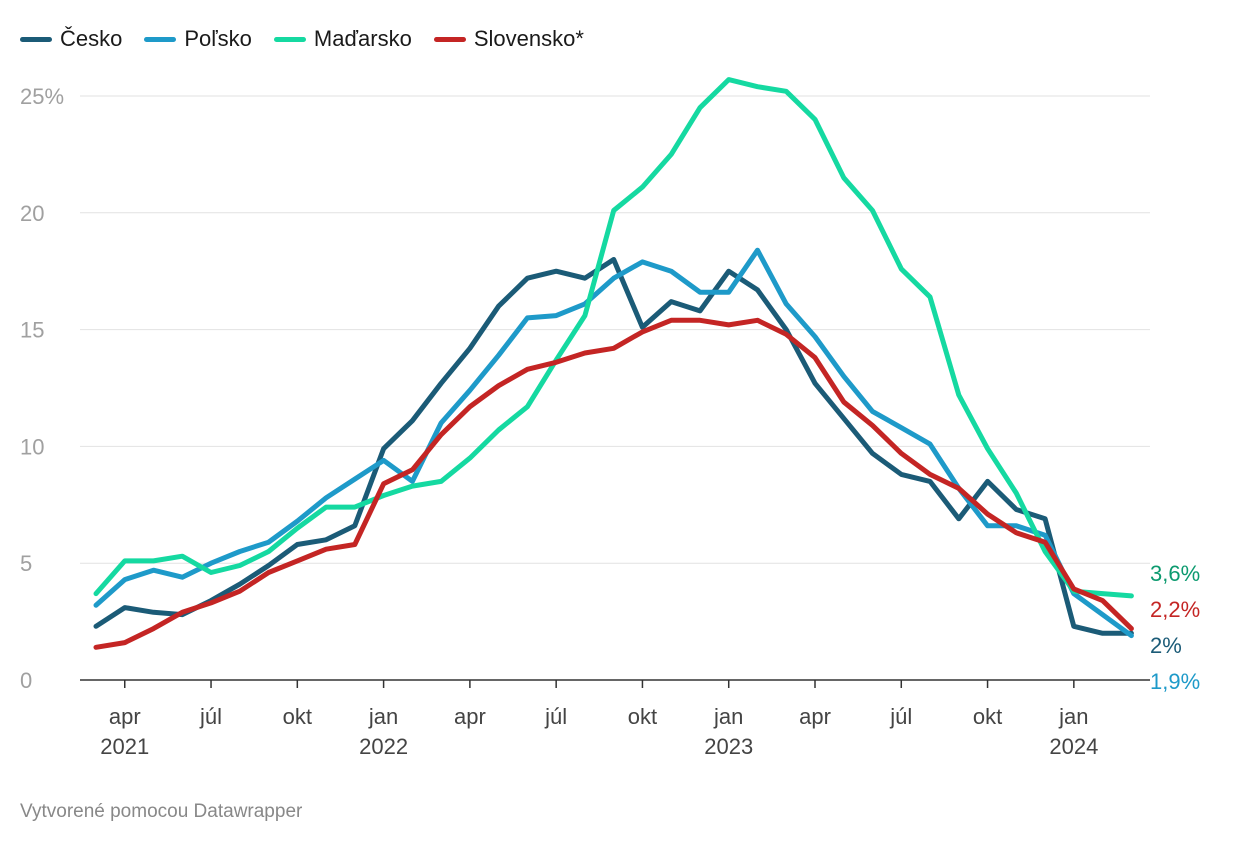 This screenshot has height=846, width=1240. I want to click on legend-item-polsko: Poľsko, so click(198, 39).